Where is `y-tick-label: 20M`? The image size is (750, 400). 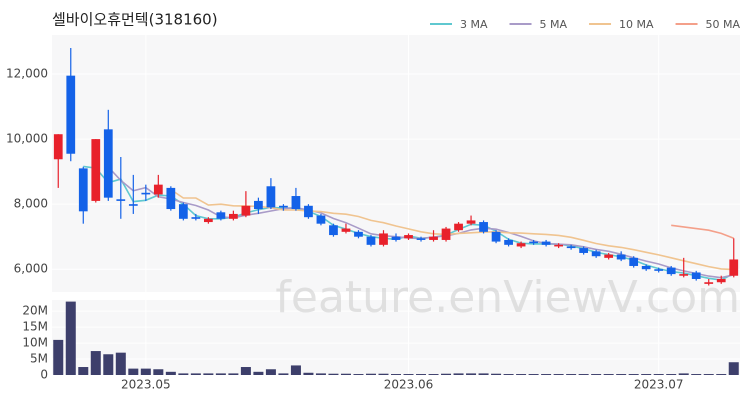
y-tick-label: 20M is located at coordinates (35, 311).